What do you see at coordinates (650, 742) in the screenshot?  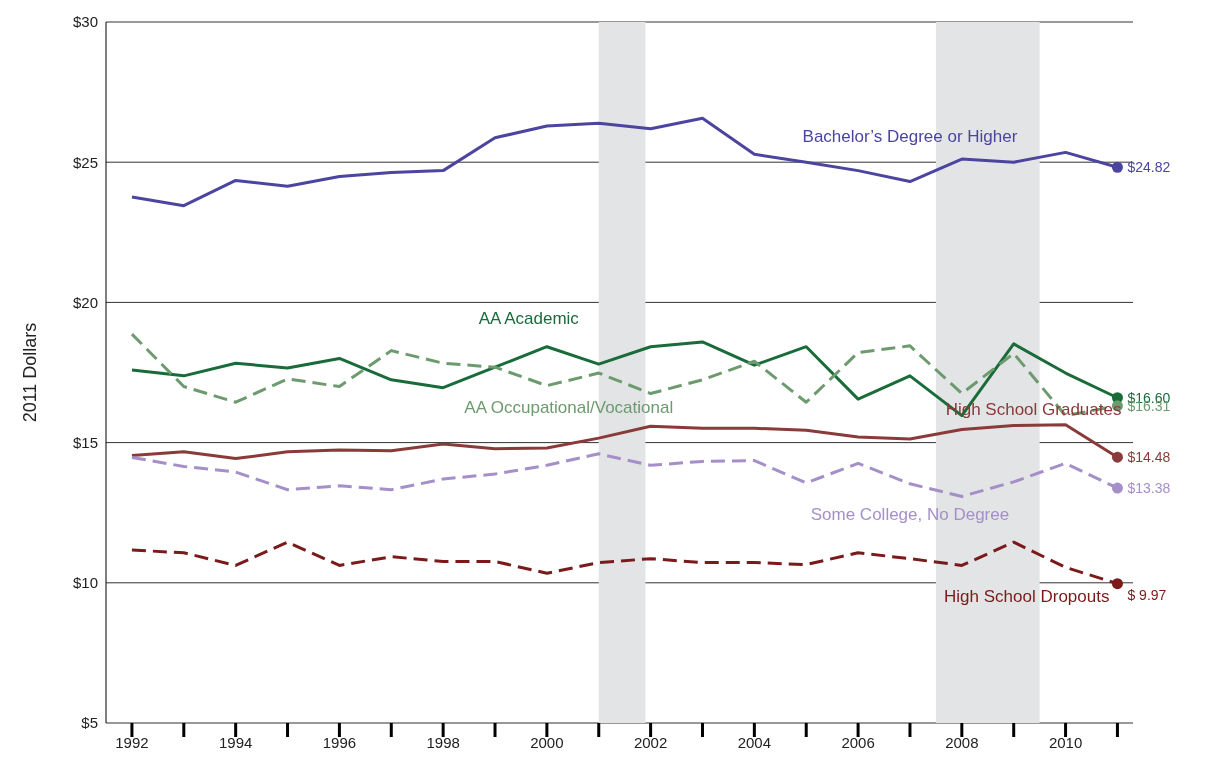 I see `x-tick-label: 2002` at bounding box center [650, 742].